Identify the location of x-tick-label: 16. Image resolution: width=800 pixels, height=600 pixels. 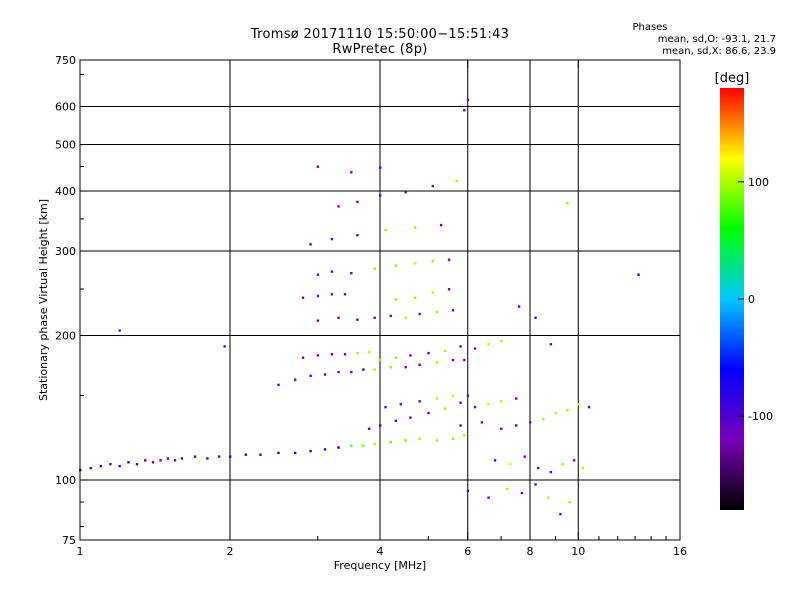
(680, 551).